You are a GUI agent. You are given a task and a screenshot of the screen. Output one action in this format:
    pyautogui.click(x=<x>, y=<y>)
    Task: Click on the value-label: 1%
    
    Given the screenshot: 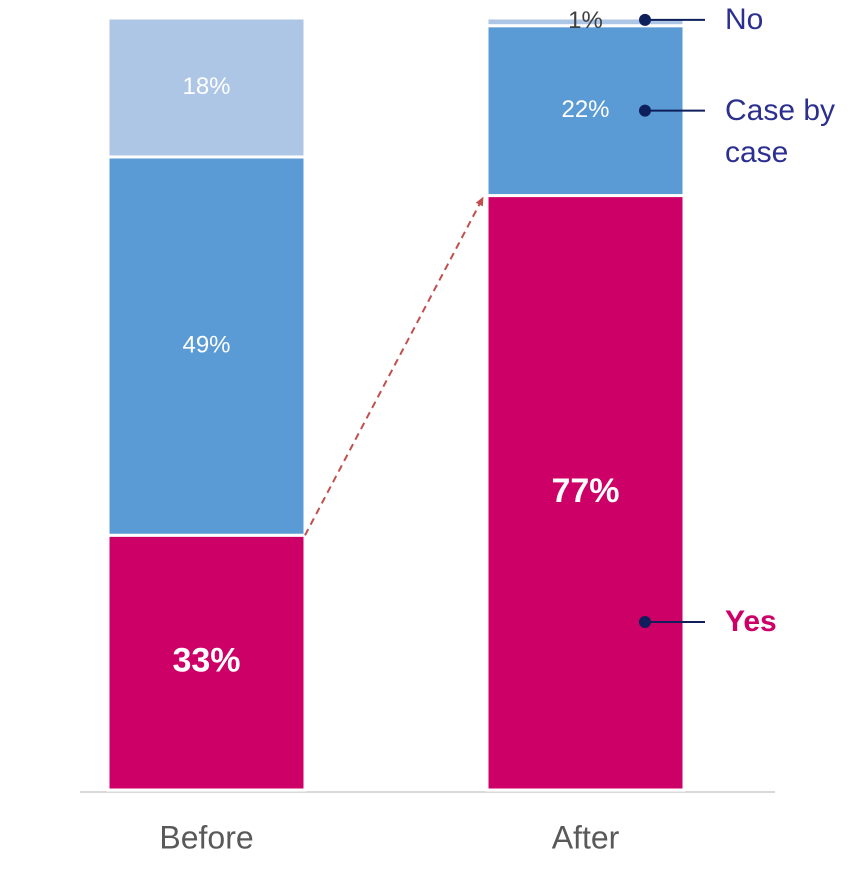 What is the action you would take?
    pyautogui.click(x=585, y=20)
    